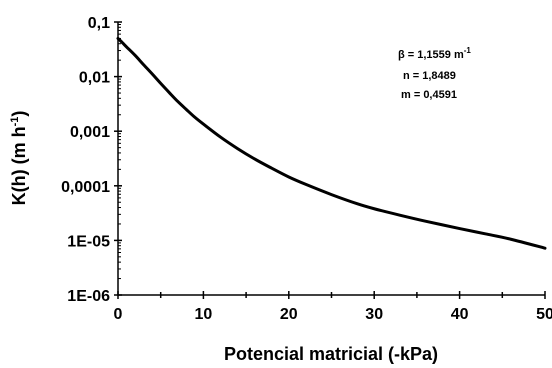 Image resolution: width=552 pixels, height=368 pixels. Describe the element at coordinates (544, 314) in the screenshot. I see `x-tick-label: 50` at that location.